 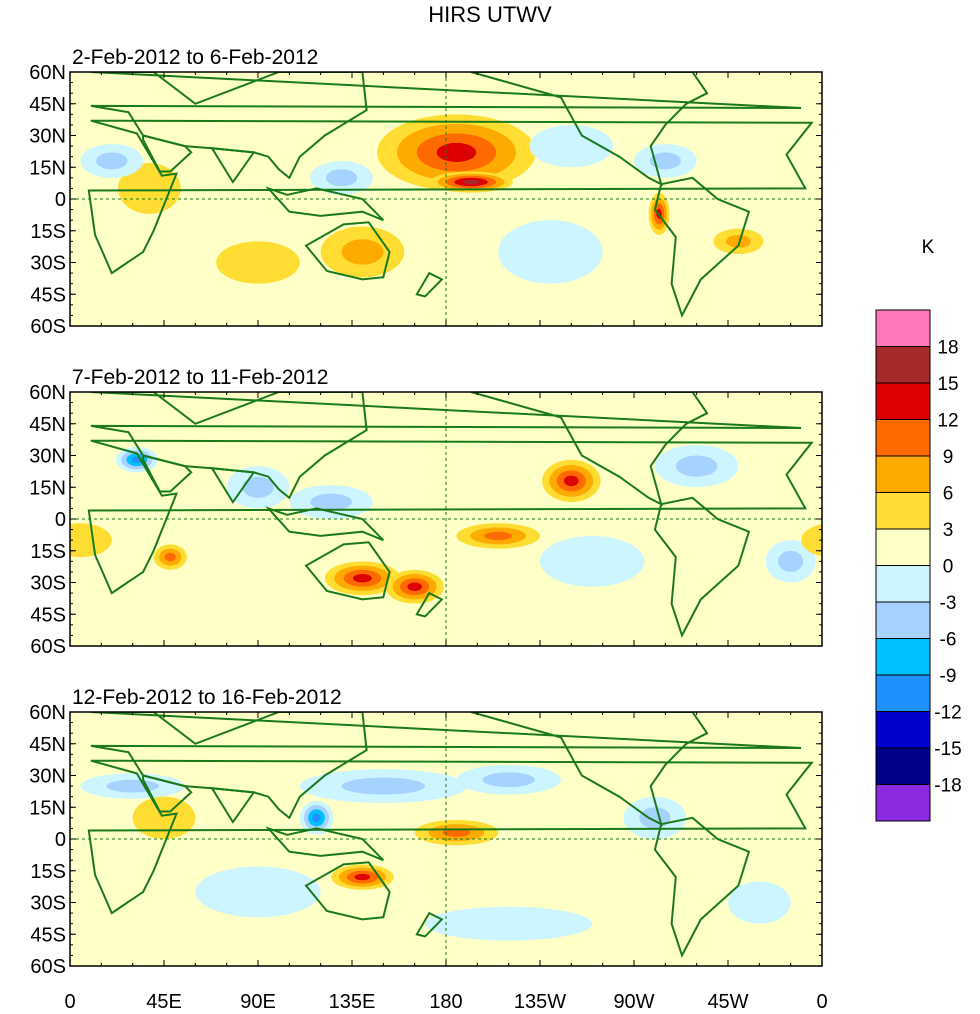 I want to click on colorbar-level-label: -3, so click(x=948, y=603).